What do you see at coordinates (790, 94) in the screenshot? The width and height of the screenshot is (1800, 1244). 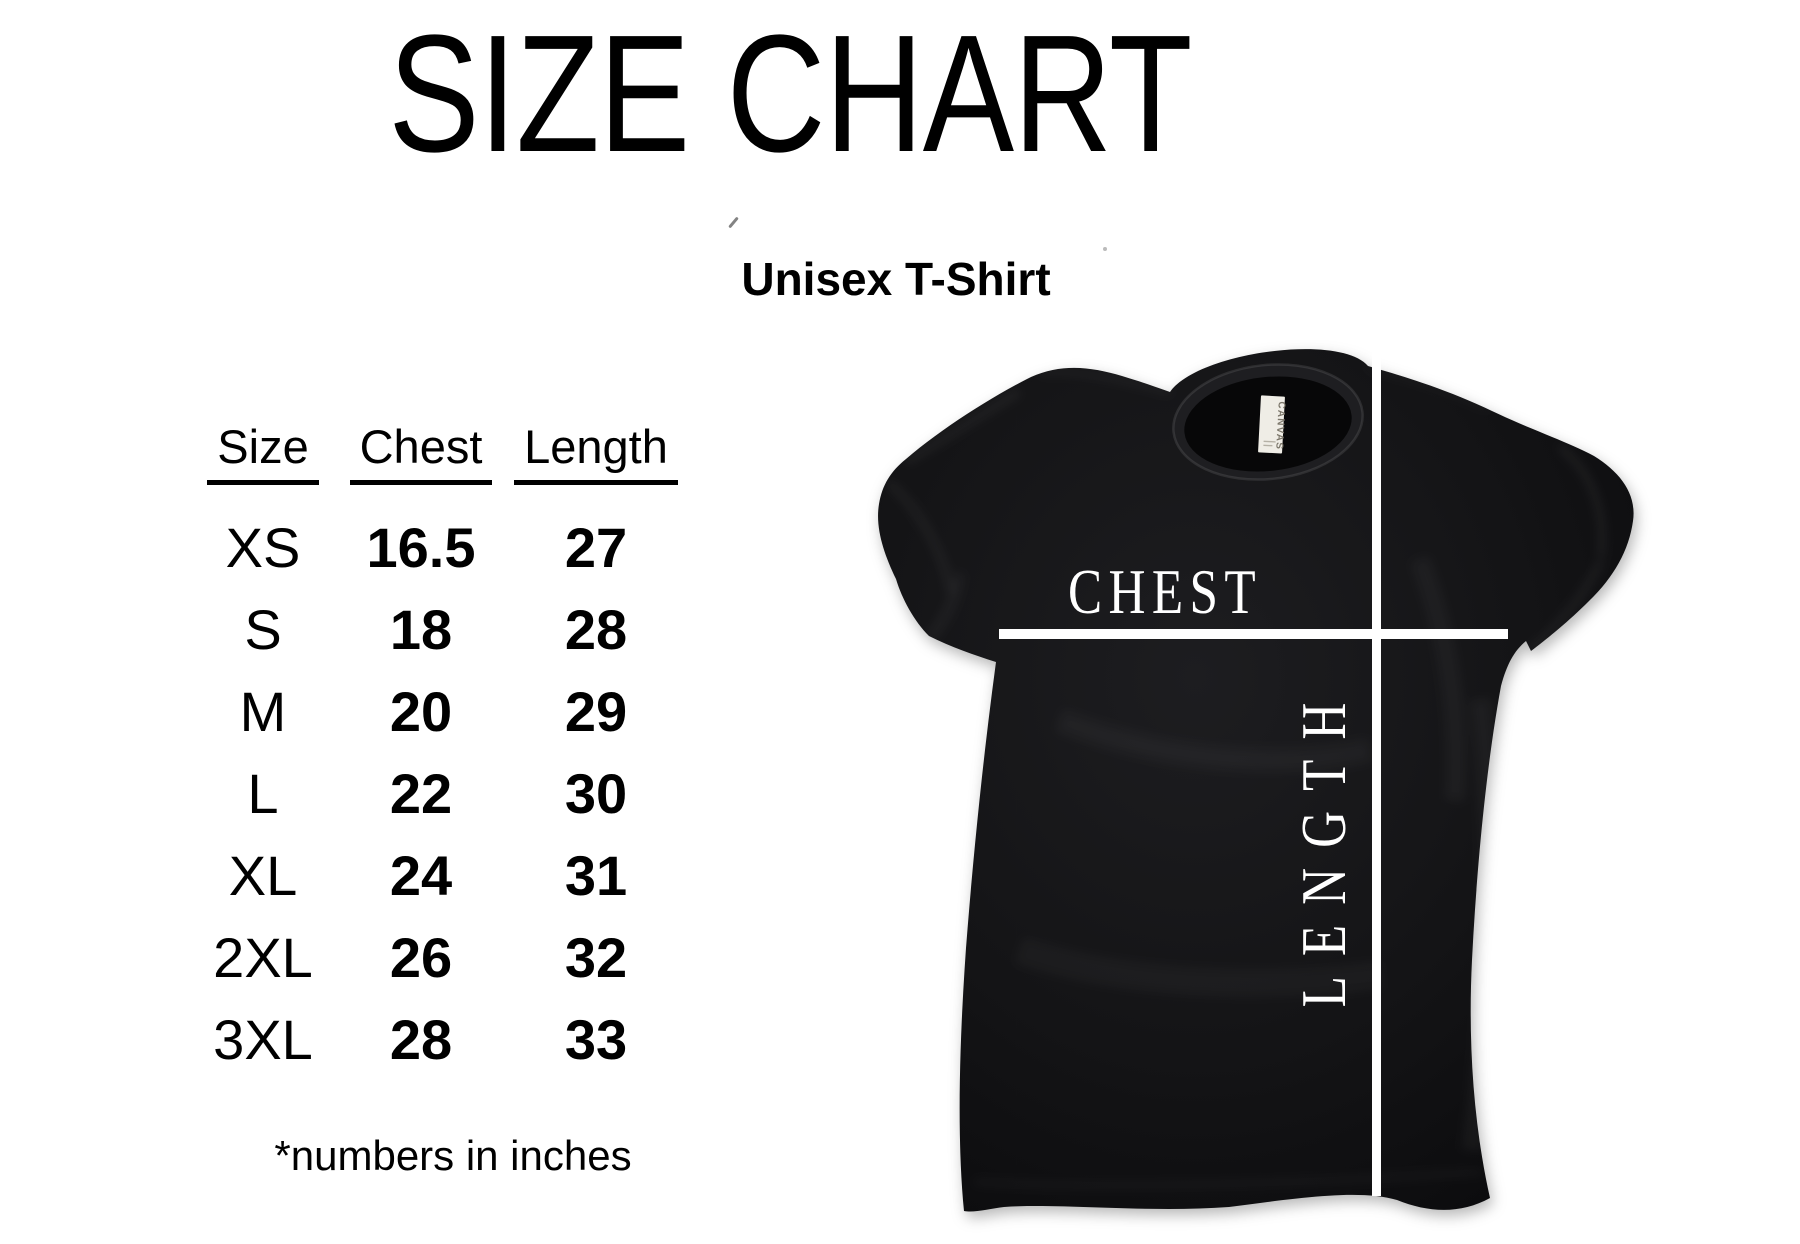 I see `page-title: SIZE CHART` at bounding box center [790, 94].